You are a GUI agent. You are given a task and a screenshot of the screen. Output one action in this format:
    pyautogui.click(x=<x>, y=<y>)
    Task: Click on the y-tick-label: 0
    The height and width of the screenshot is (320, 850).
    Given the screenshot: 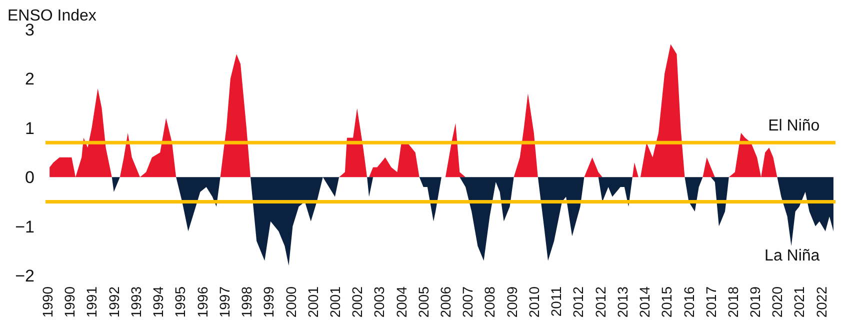 What is the action you would take?
    pyautogui.click(x=30, y=178)
    